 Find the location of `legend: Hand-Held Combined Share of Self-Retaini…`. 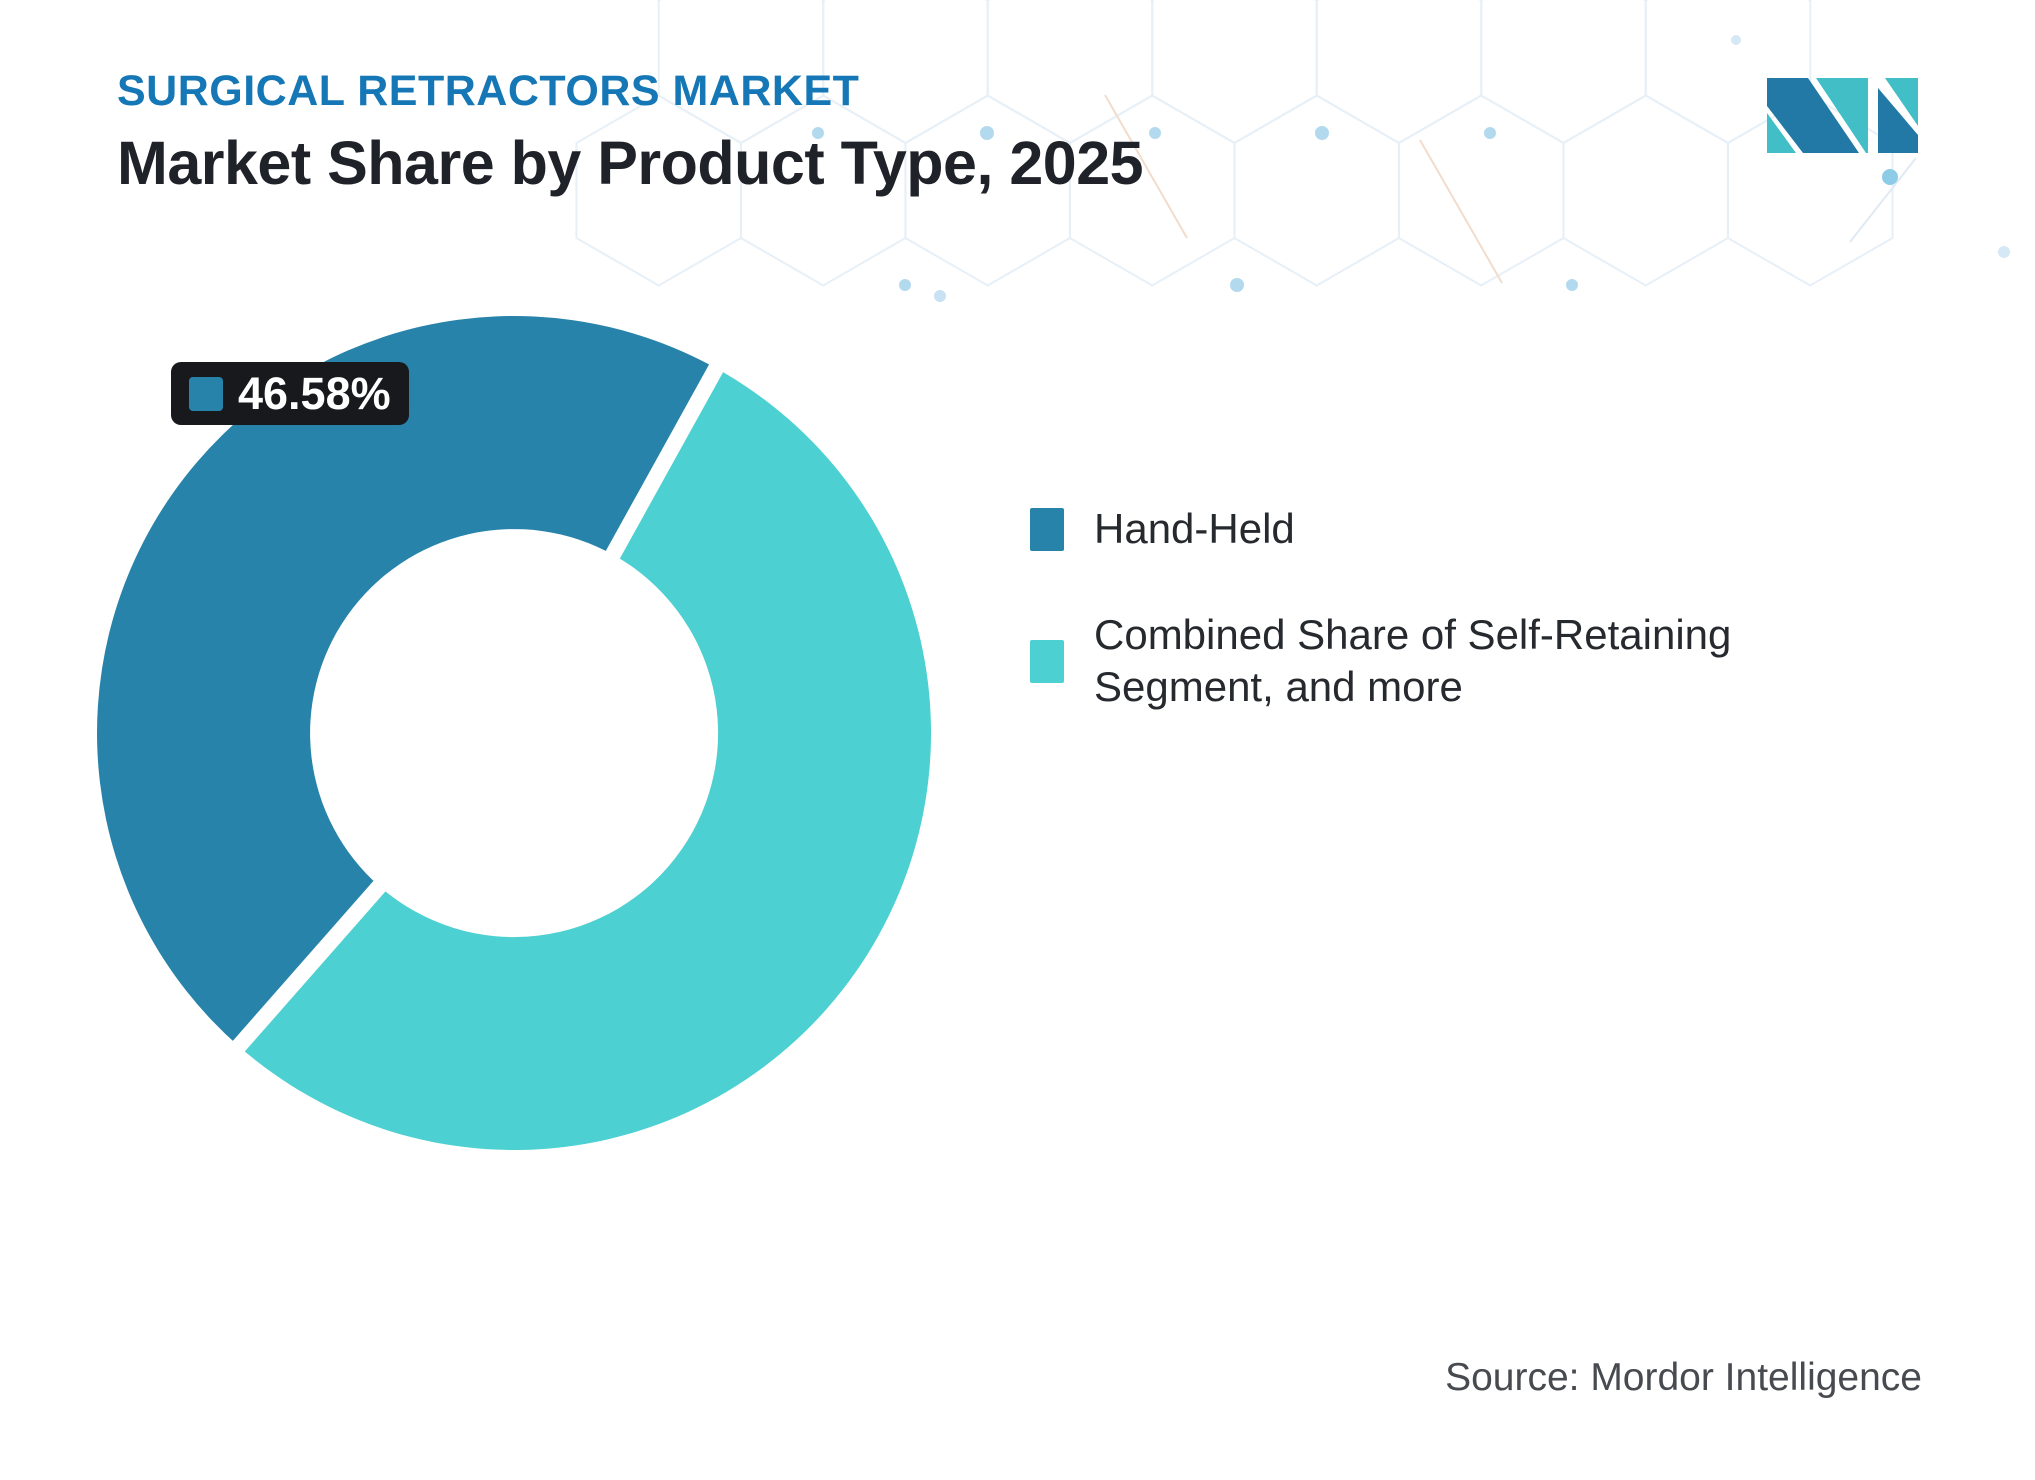

legend: Hand-Held Combined Share of Self-Retaini… is located at coordinates (1380, 608).